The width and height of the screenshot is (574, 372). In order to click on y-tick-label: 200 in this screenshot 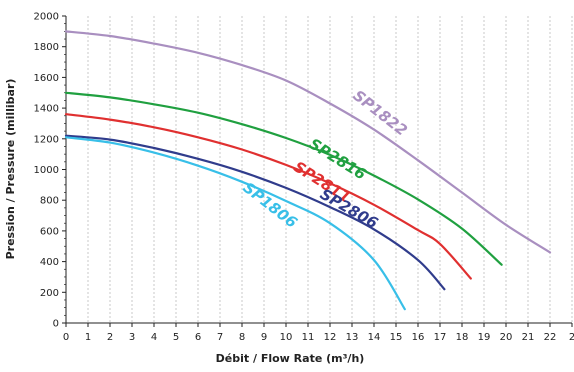, I will do `click(49, 293)`.